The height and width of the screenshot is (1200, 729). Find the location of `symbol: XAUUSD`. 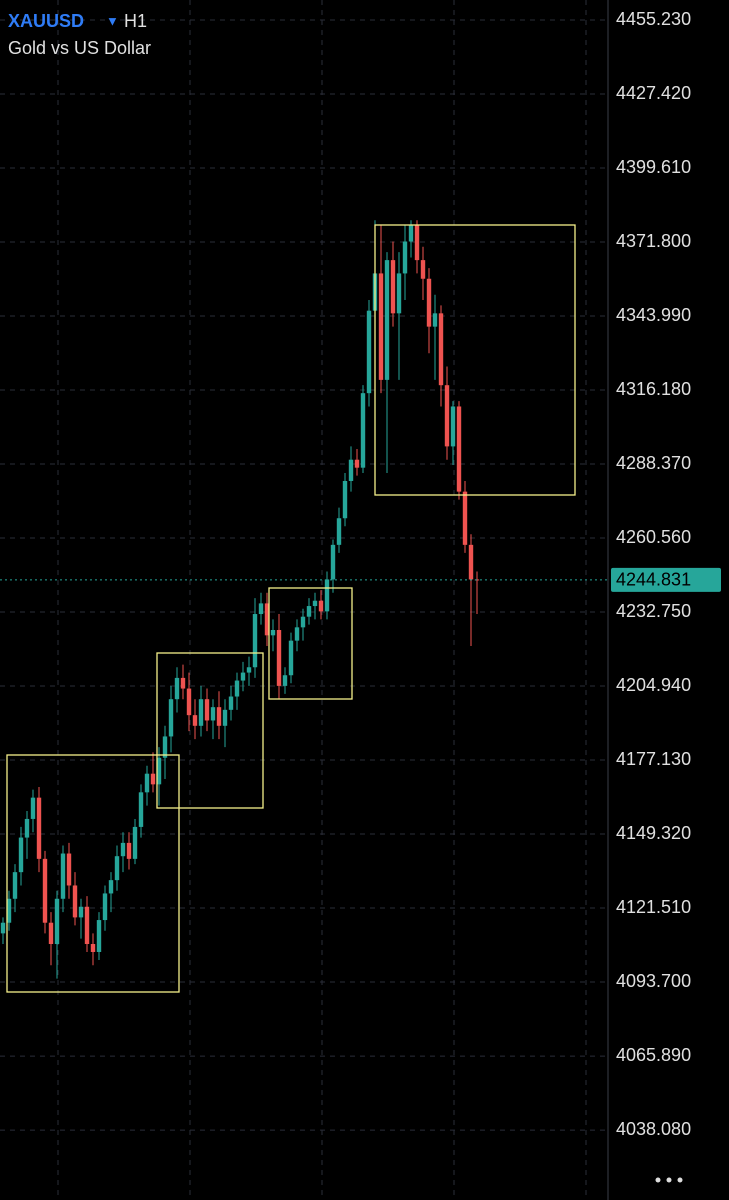

symbol: XAUUSD is located at coordinates (46, 21).